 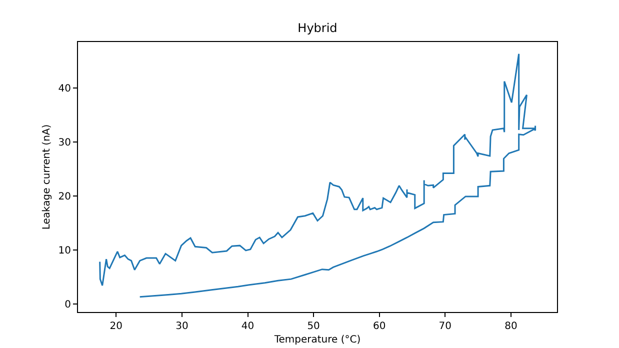 What do you see at coordinates (116, 326) in the screenshot?
I see `x-tick-label: 20` at bounding box center [116, 326].